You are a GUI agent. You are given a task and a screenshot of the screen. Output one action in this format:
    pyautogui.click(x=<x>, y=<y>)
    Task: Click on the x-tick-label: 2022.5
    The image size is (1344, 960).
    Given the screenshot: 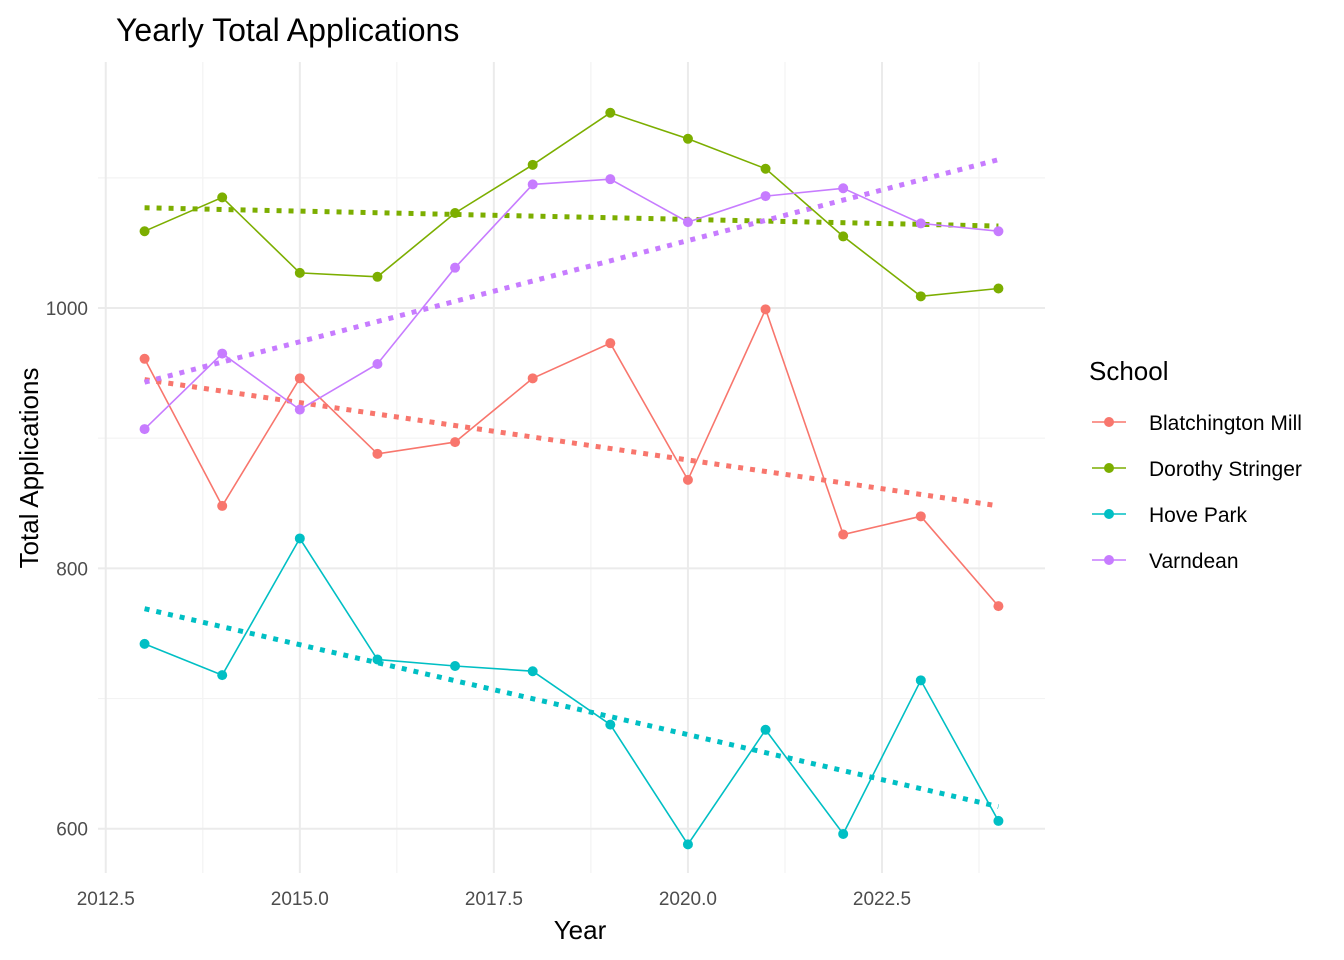 What is the action you would take?
    pyautogui.click(x=882, y=899)
    